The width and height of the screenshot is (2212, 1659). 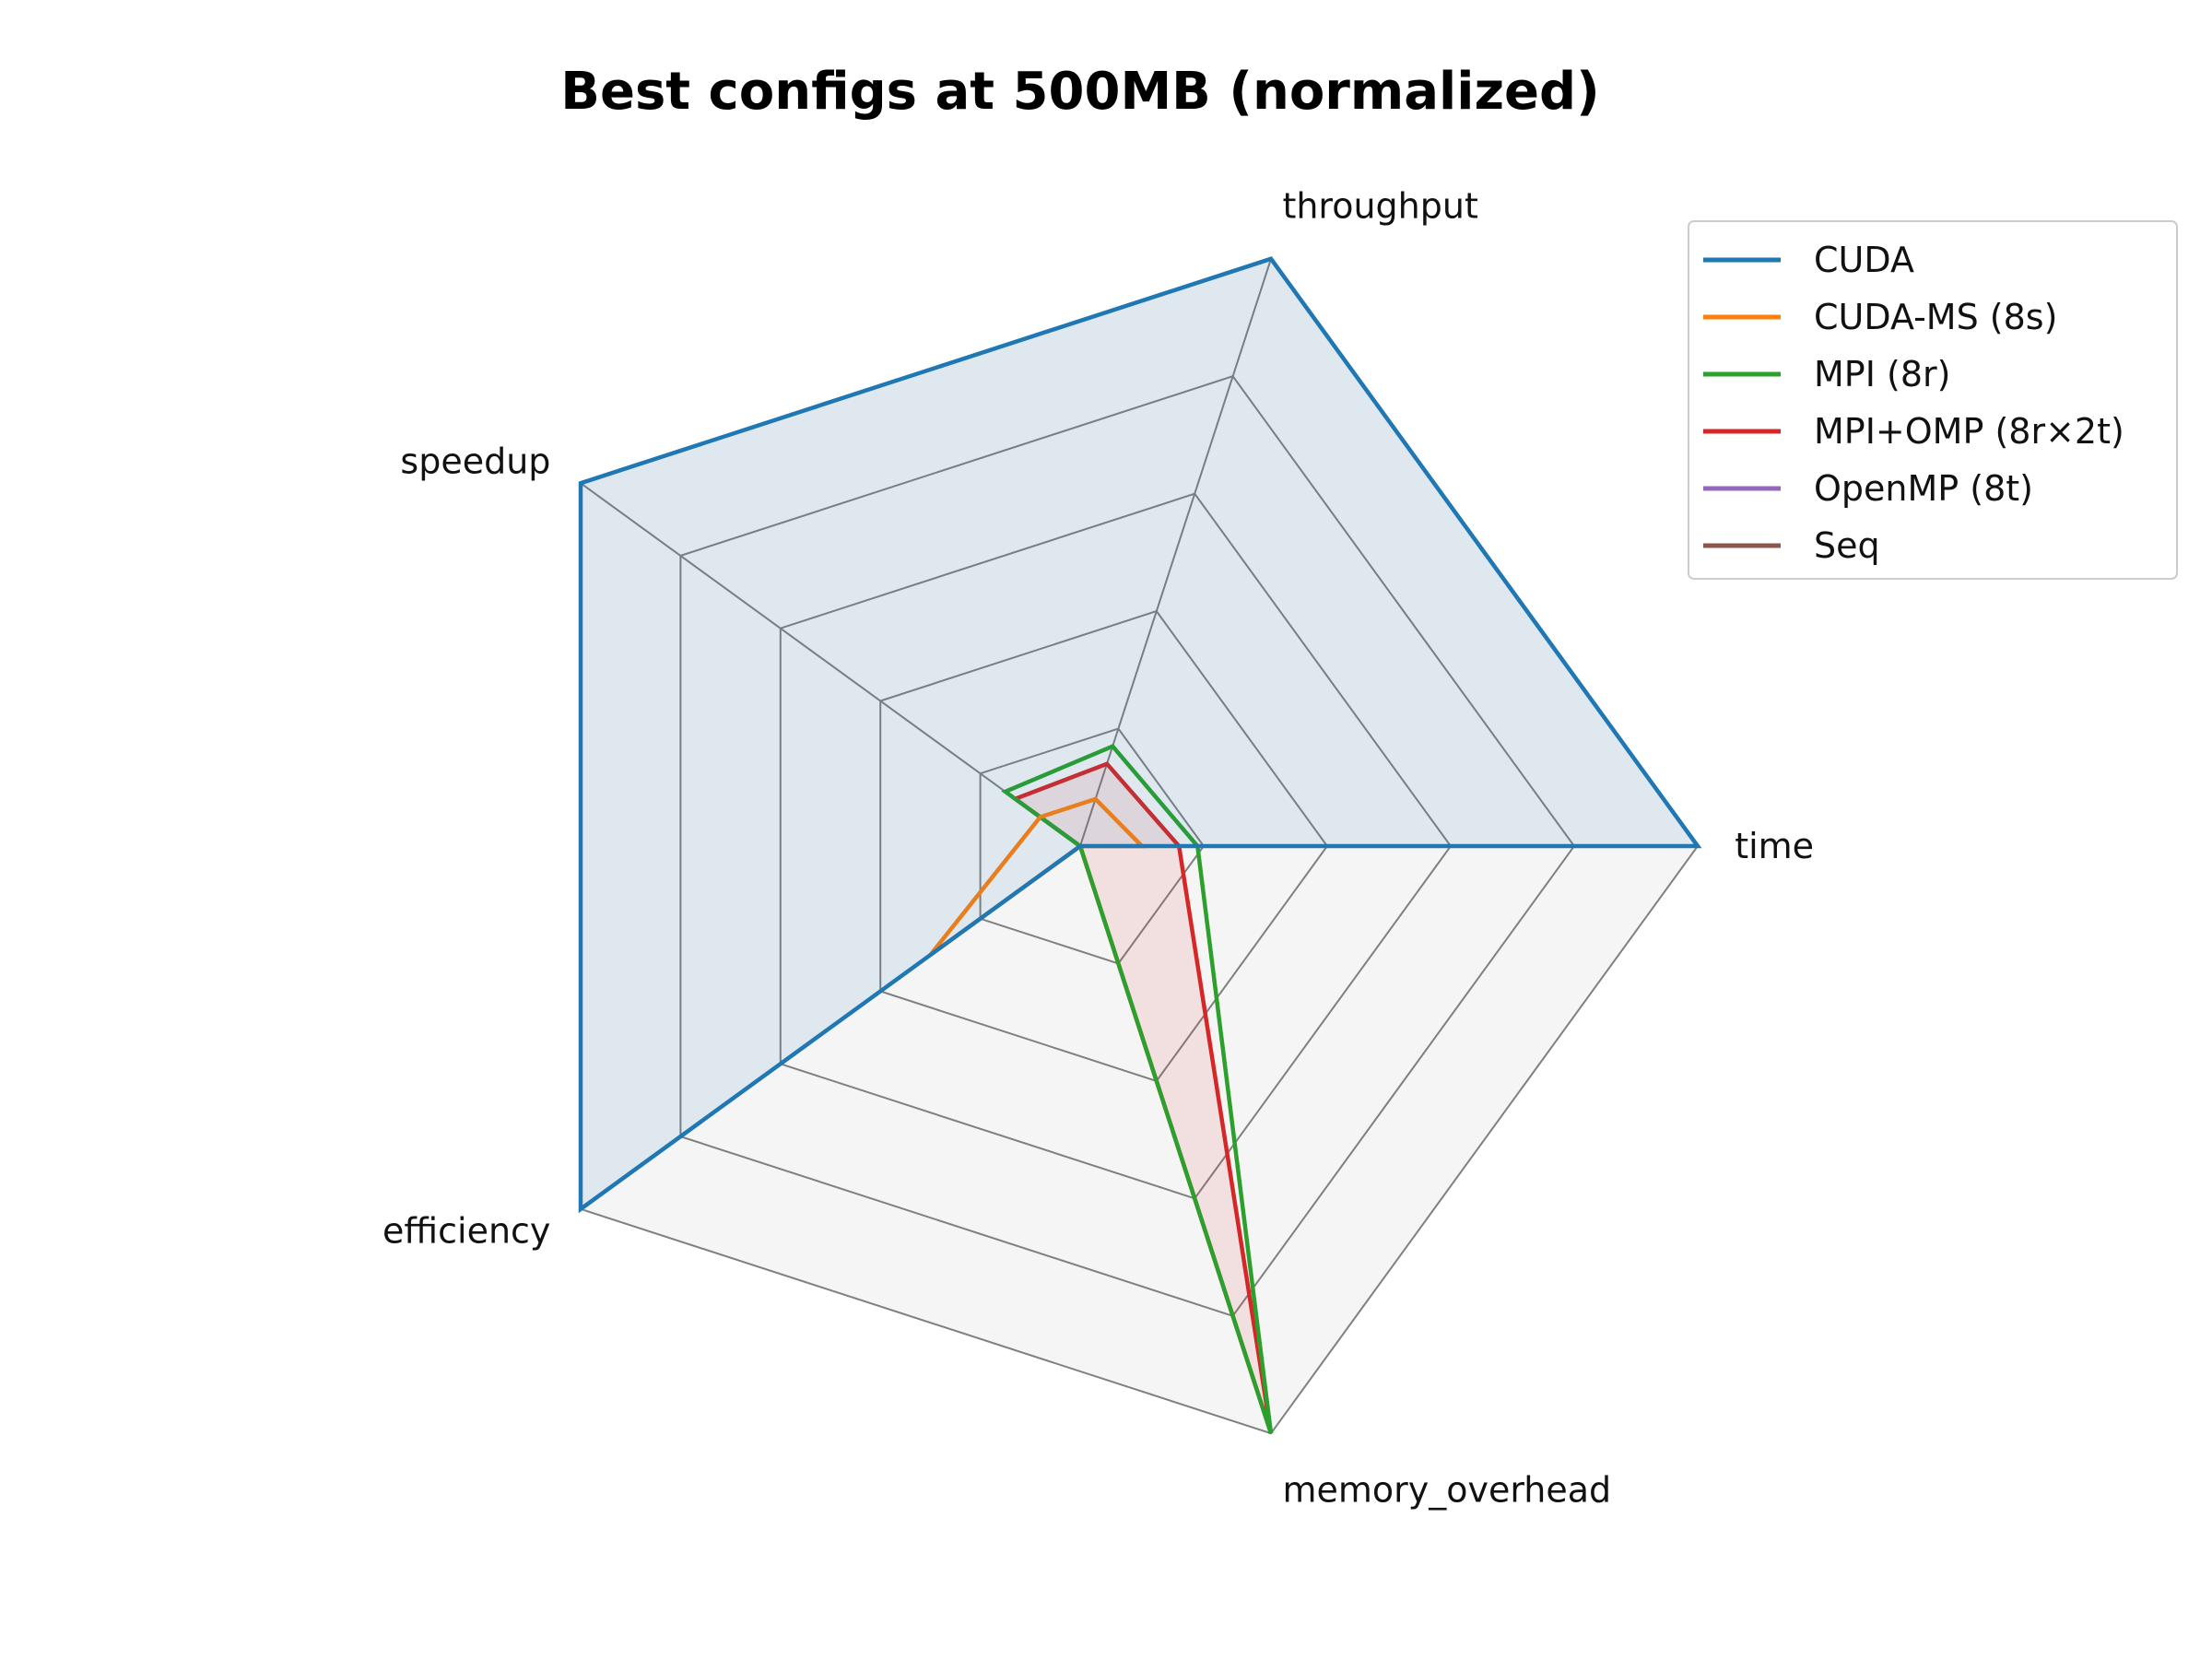 What do you see at coordinates (1446, 1489) in the screenshot?
I see `axis-label-memory-overhead: memory_overhead` at bounding box center [1446, 1489].